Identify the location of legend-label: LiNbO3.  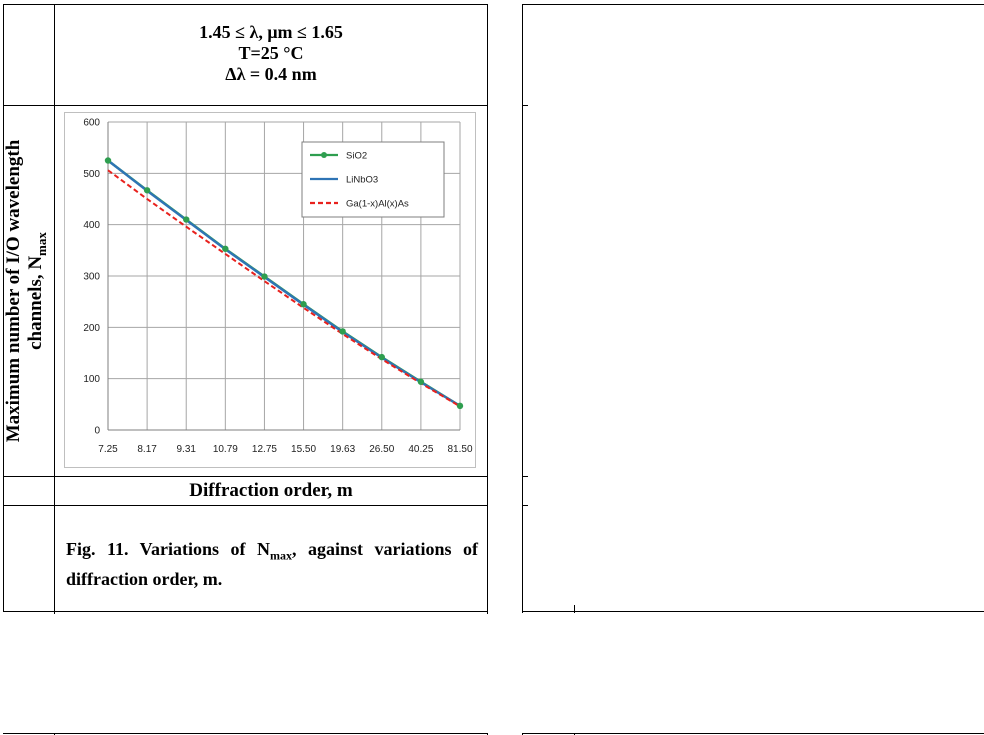
(362, 180).